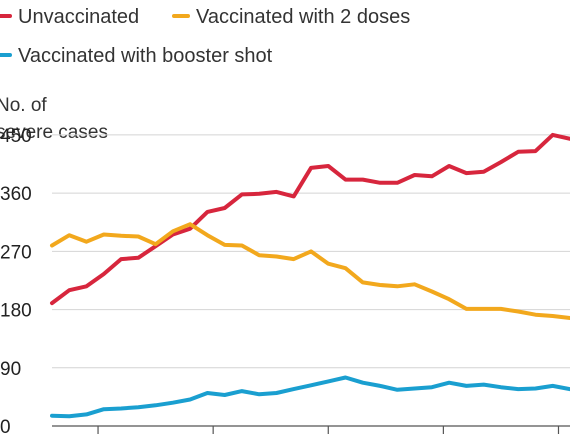 Image resolution: width=570 pixels, height=438 pixels. I want to click on y-tick-label-270: 270, so click(16, 252).